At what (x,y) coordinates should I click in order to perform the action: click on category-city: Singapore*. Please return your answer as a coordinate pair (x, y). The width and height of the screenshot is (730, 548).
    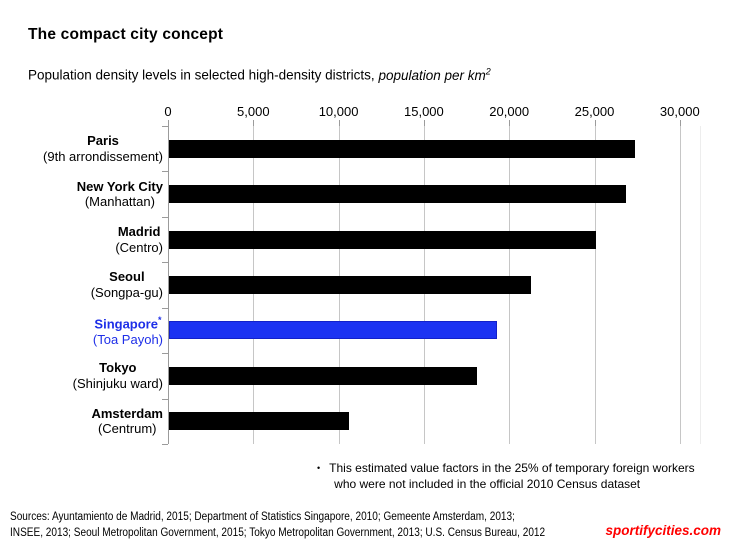
    Looking at the image, I should click on (128, 323).